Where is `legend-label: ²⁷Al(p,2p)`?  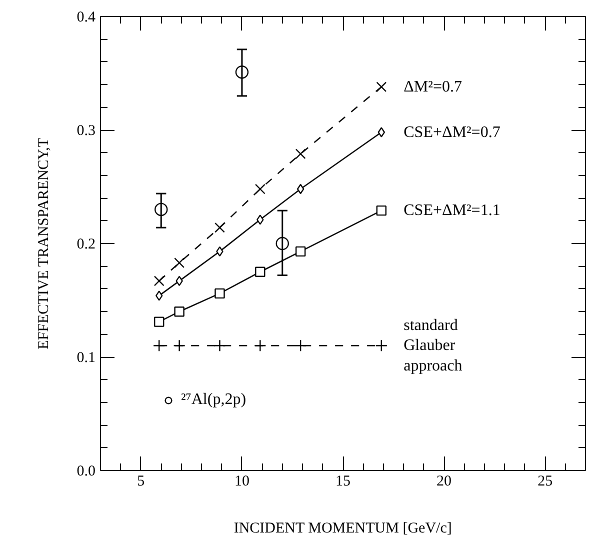
legend-label: ²⁷Al(p,2p) is located at coordinates (213, 400).